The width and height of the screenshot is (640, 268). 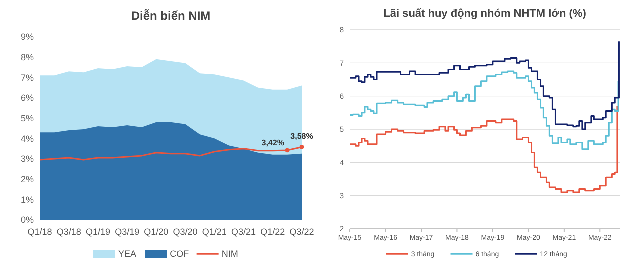 I want to click on y-tick-label: 1%, so click(x=27, y=199).